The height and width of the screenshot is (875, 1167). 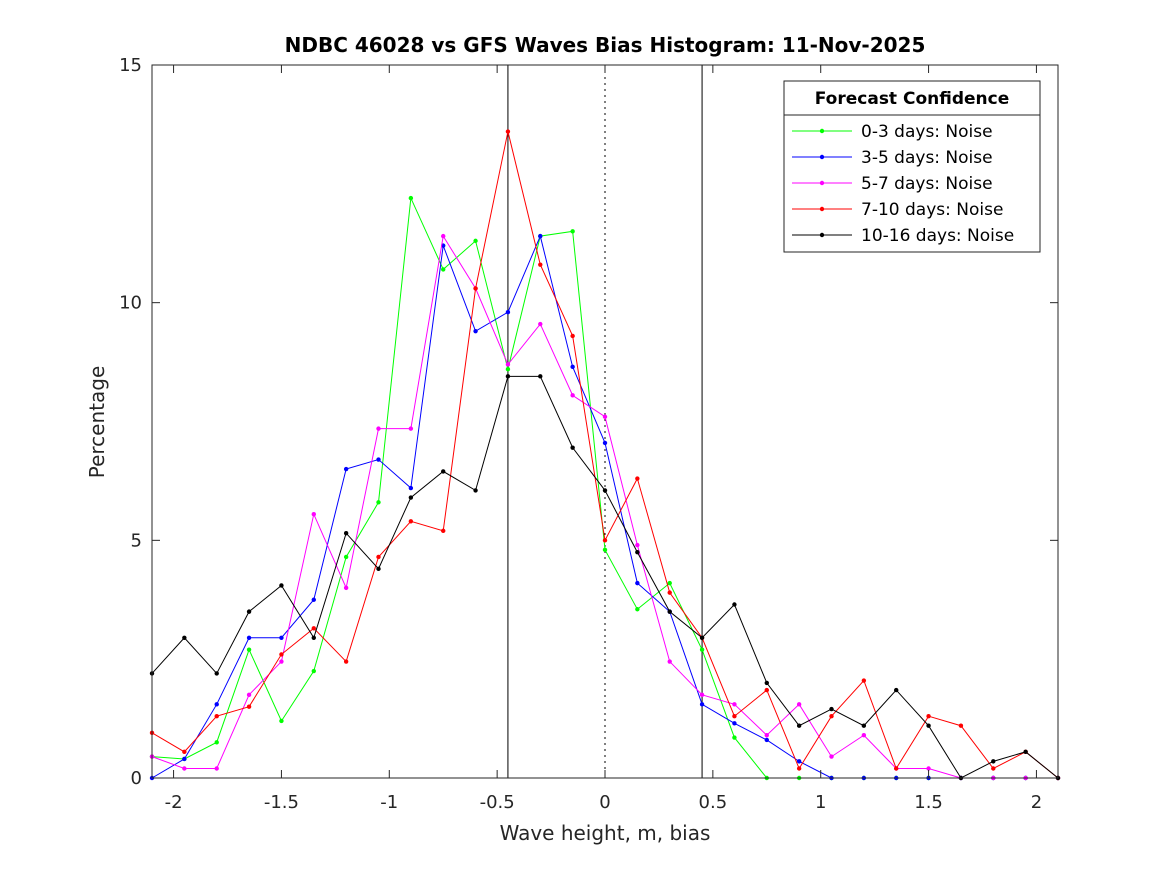 What do you see at coordinates (713, 802) in the screenshot?
I see `x-tick-label: 0.5` at bounding box center [713, 802].